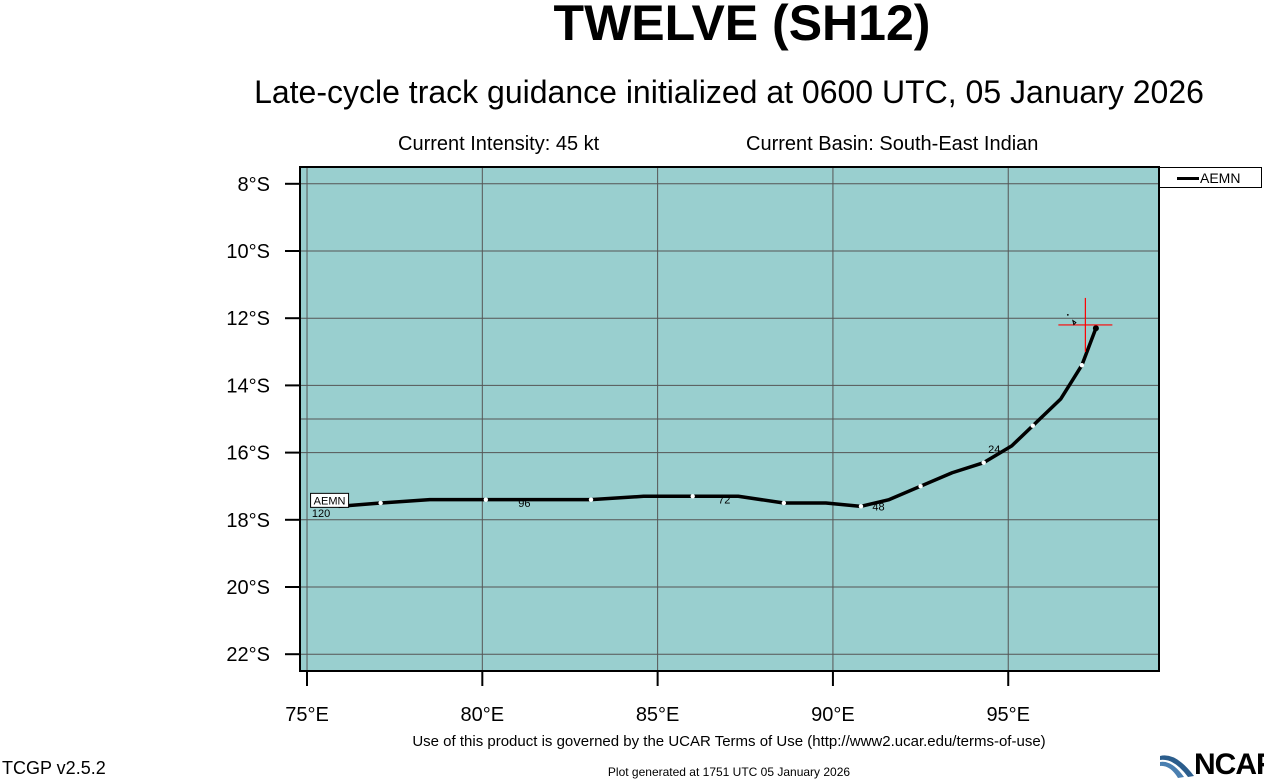  I want to click on y-tick-label: 14°S, so click(248, 386).